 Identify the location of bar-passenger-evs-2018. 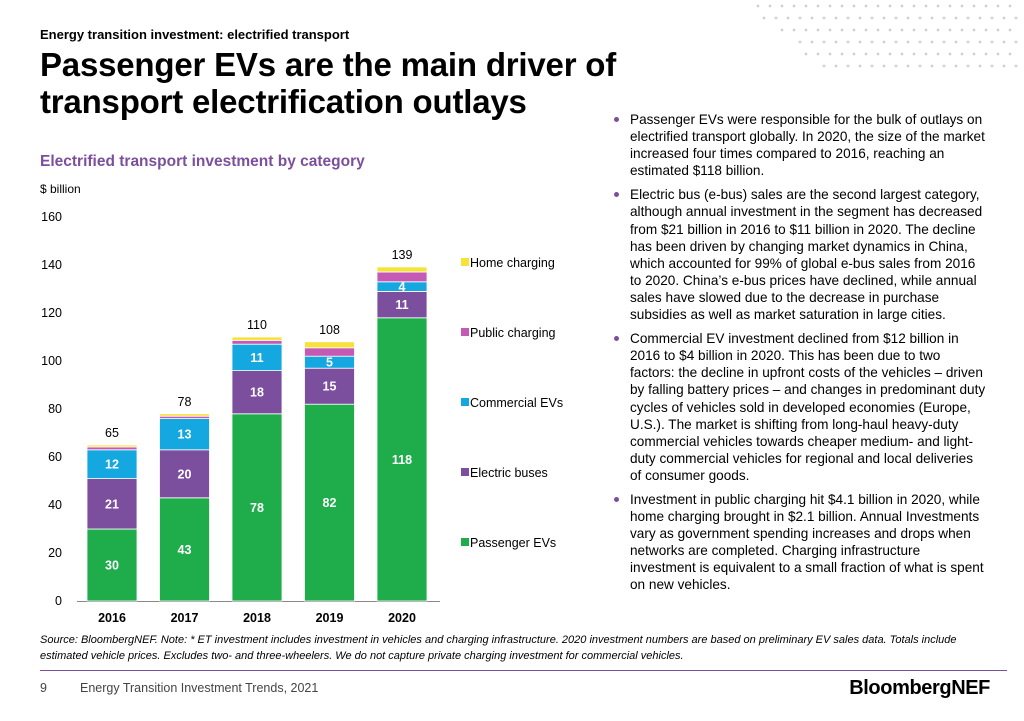
(257, 507).